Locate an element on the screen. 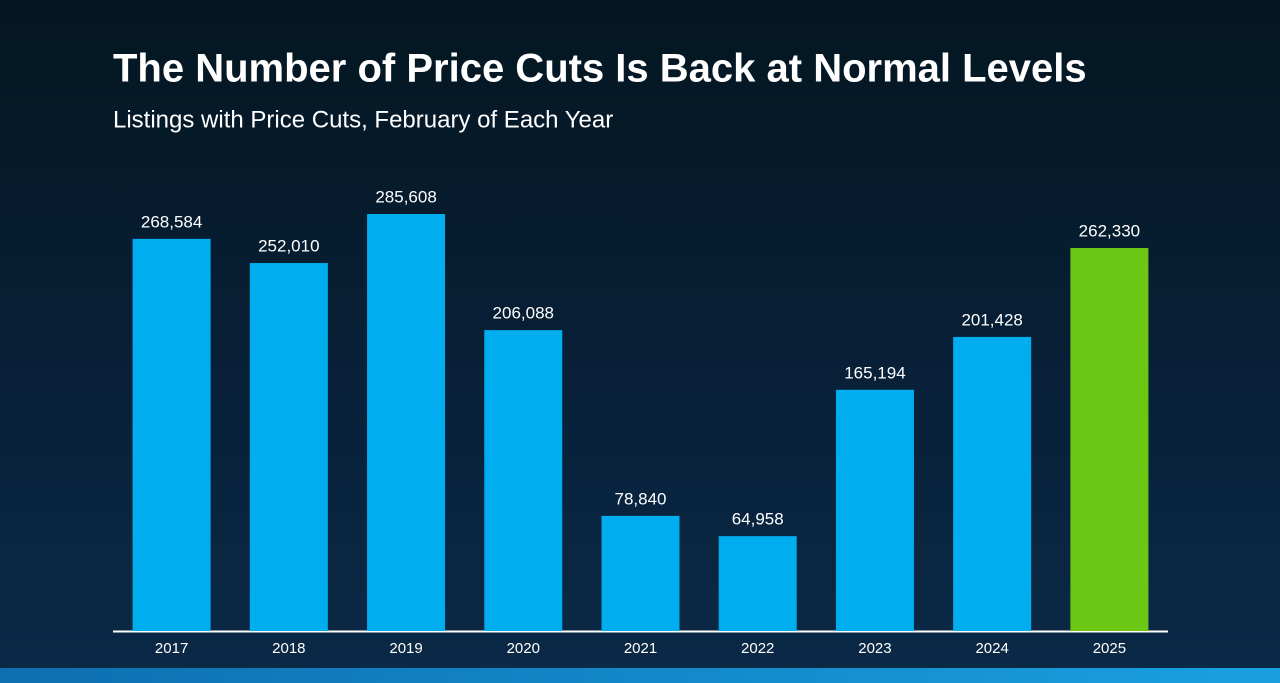  x-tick-label: 2022 is located at coordinates (757, 648).